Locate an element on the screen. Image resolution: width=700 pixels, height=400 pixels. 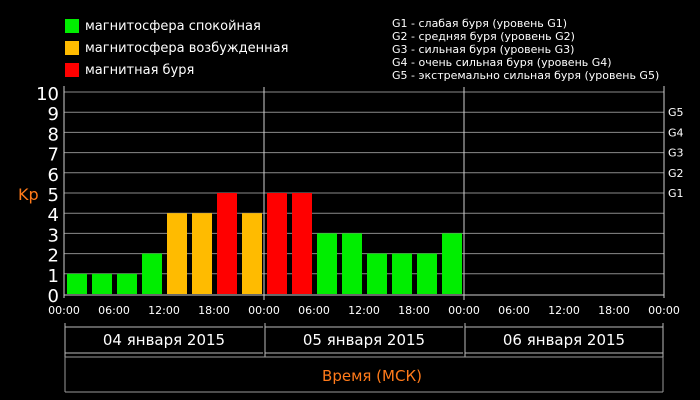
y-tick-label: 0 is located at coordinates (53, 296).